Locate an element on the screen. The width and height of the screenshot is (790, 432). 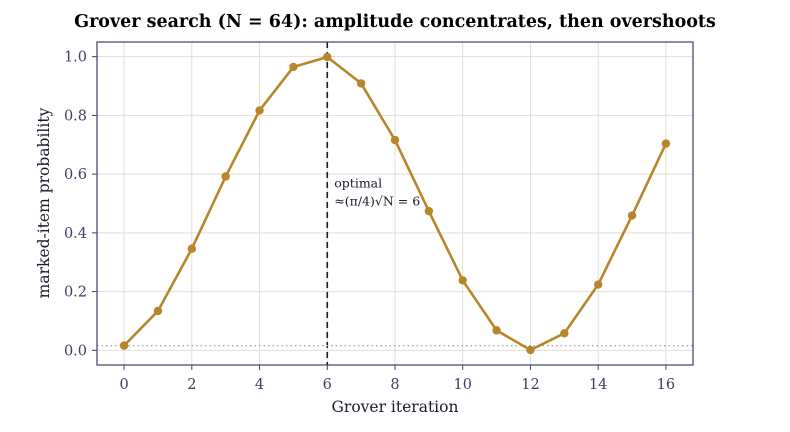
x-tick-label: 12 is located at coordinates (530, 385).